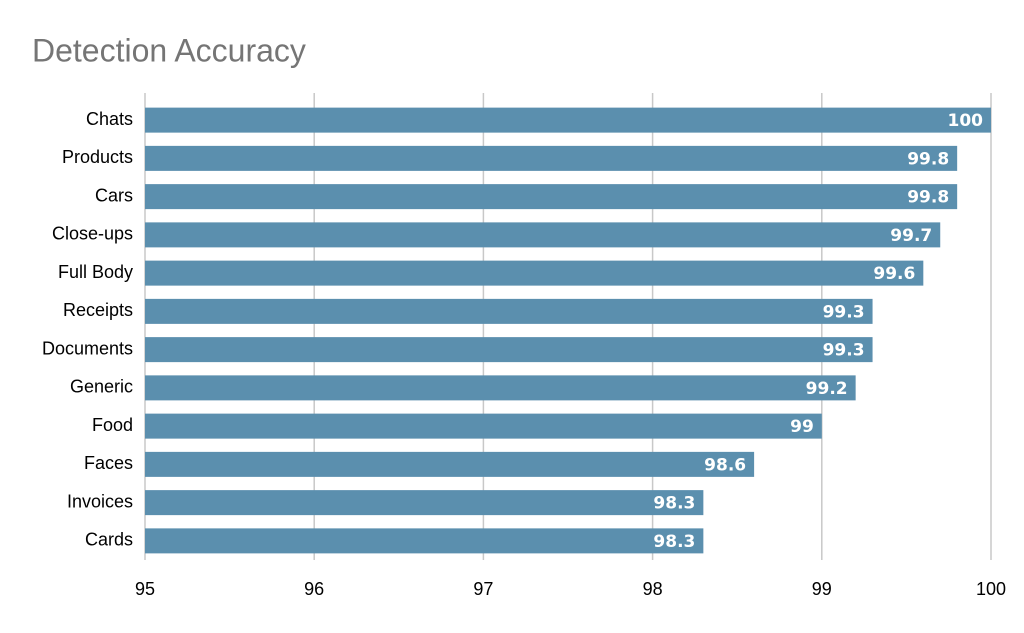 The width and height of the screenshot is (1024, 633). Describe the element at coordinates (109, 119) in the screenshot. I see `y-tick-label: Chats` at that location.